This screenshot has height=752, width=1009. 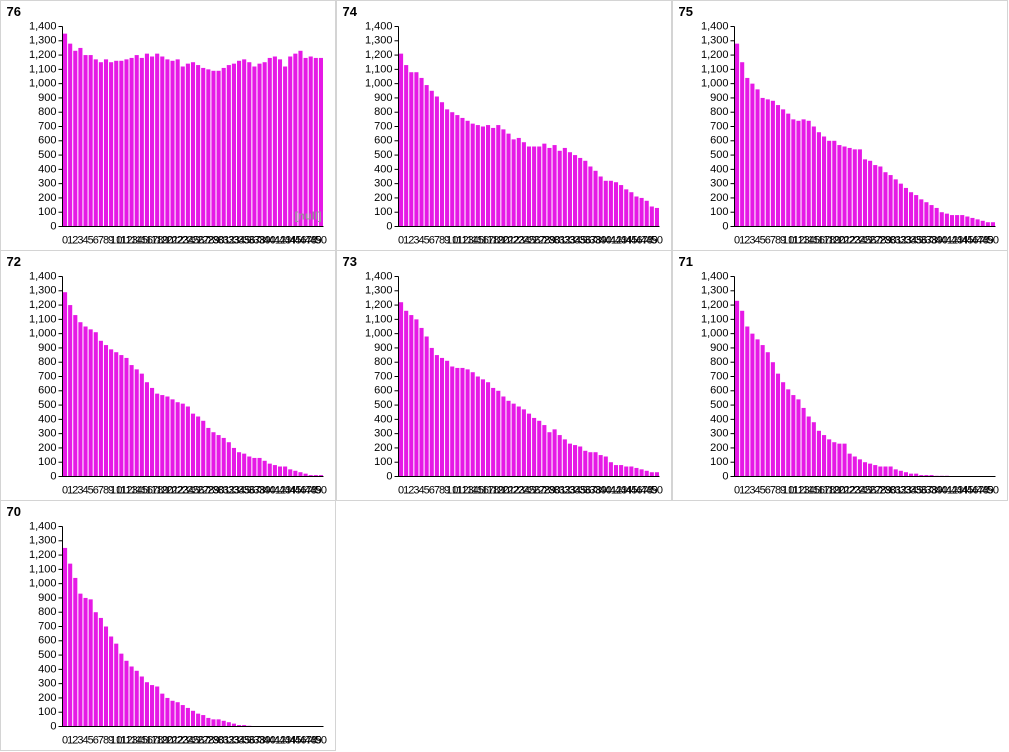 I want to click on x-tick-label: 0, so click(x=737, y=240).